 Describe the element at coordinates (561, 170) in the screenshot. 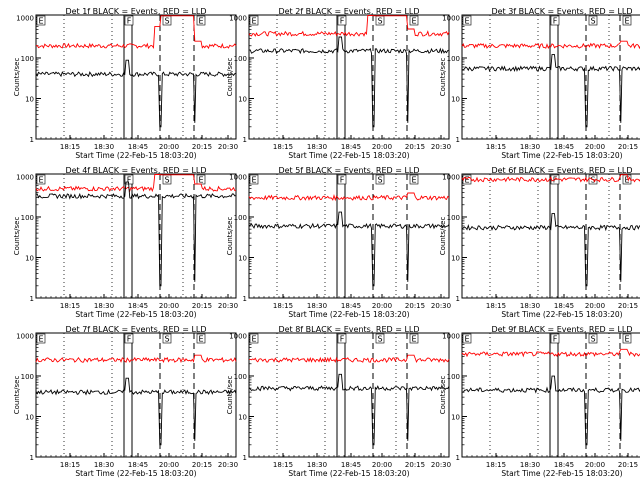

I see `panel-title: Det 6f BLACK = Events, RED = LLD` at that location.